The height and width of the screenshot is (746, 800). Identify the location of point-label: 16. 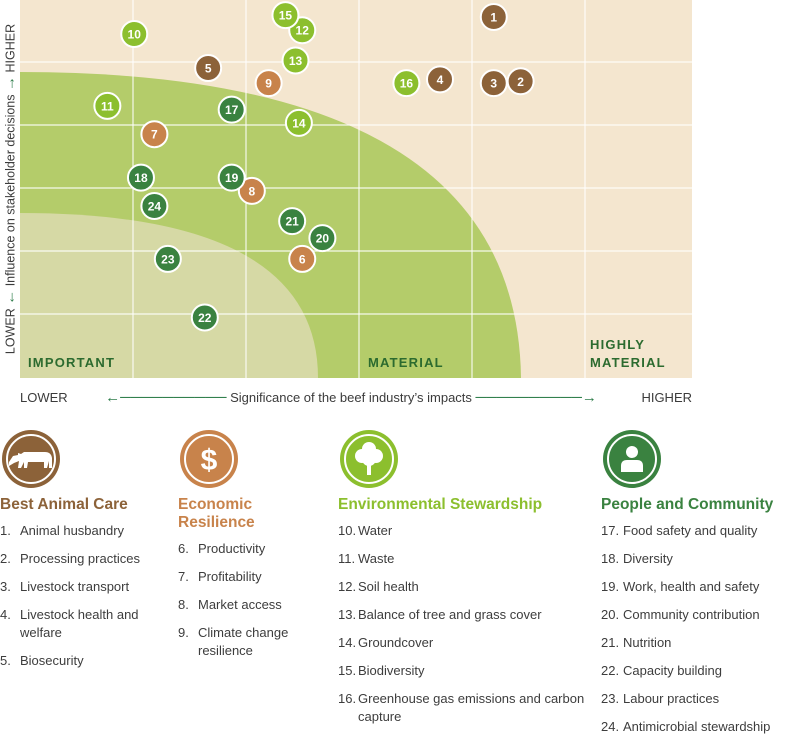
(407, 84).